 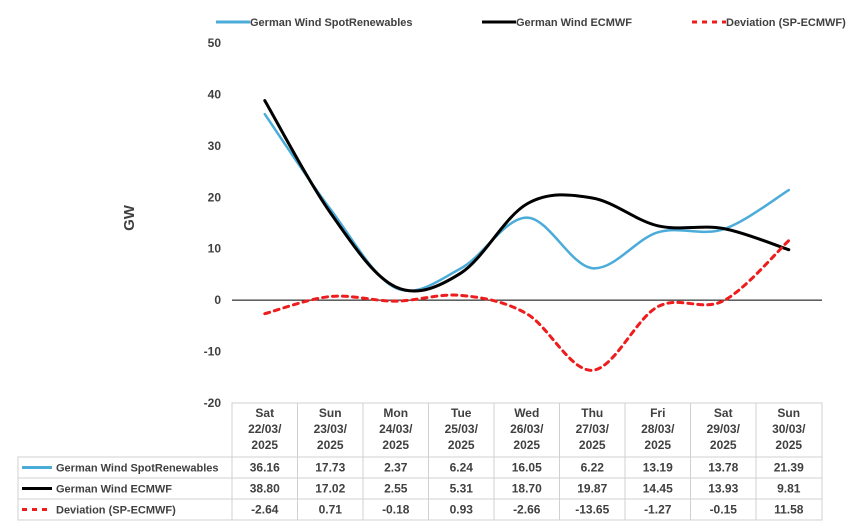 I want to click on y-tick-label: 50, so click(x=215, y=43).